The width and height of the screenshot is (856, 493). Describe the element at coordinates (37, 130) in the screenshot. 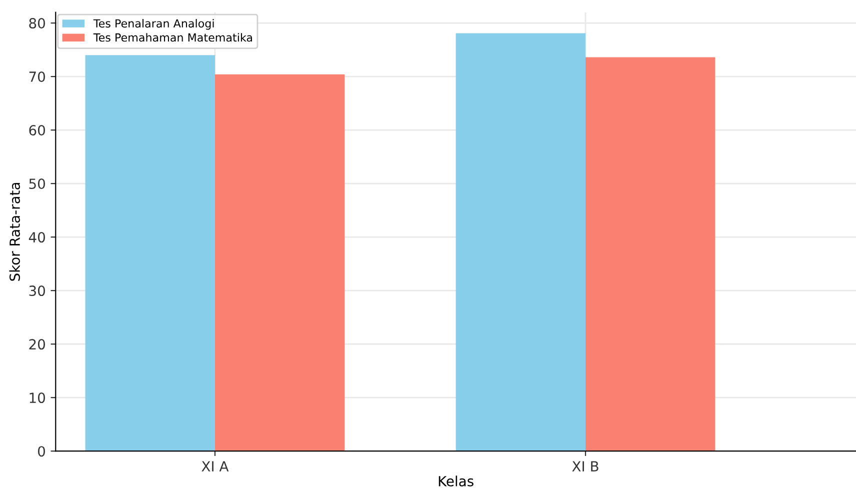

I see `y-tick-label: 60` at that location.